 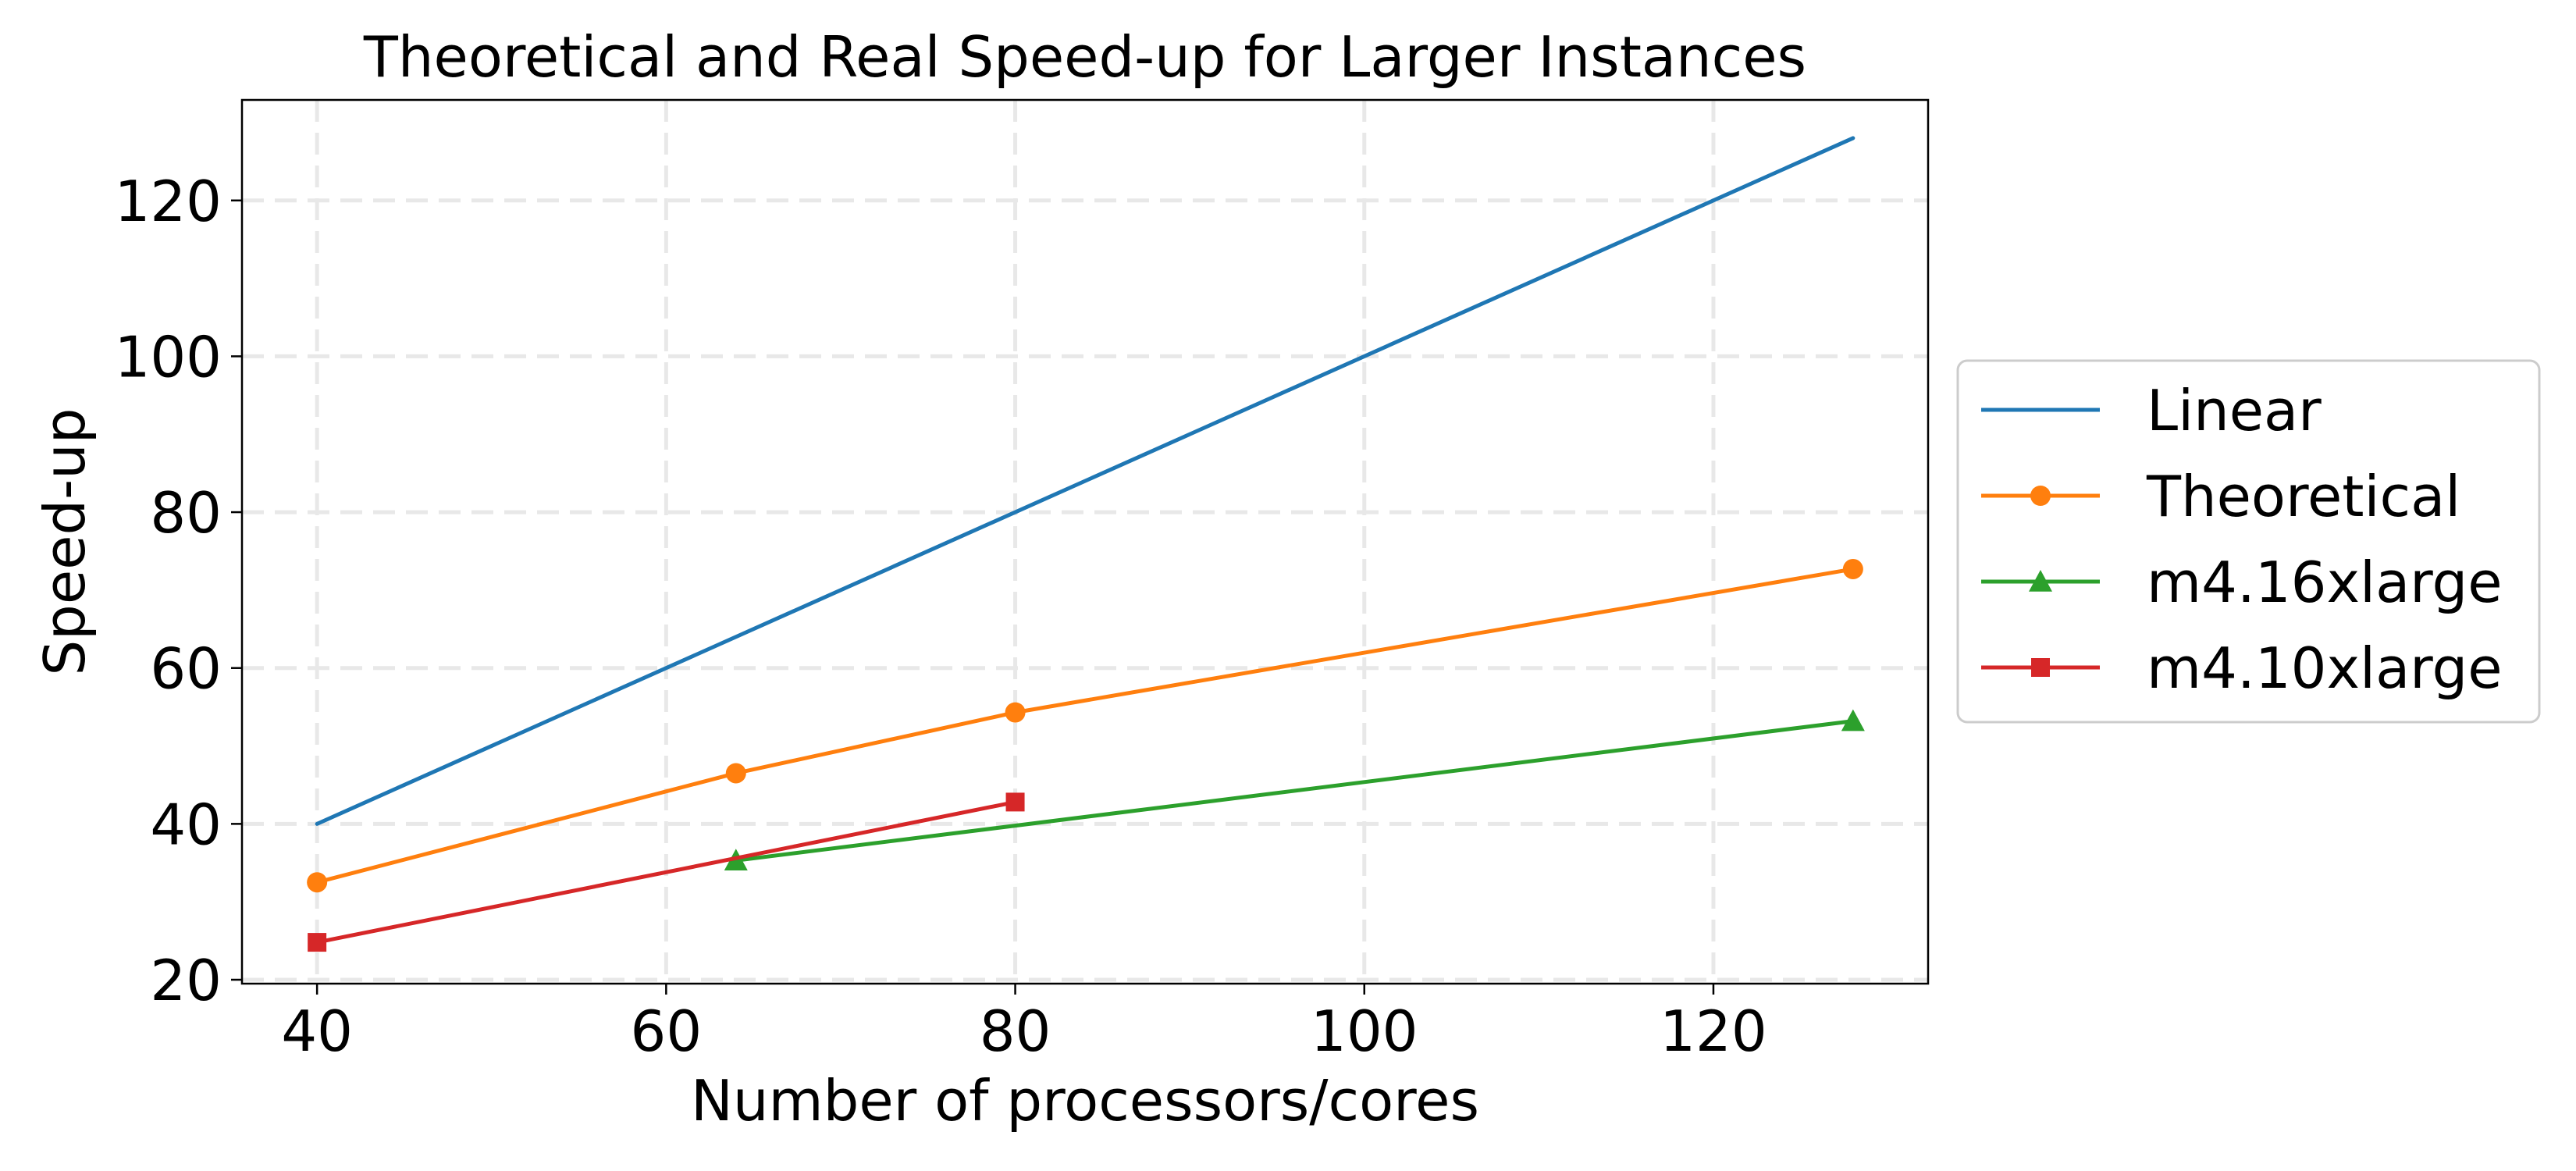 I want to click on legend-frame, so click(x=2248, y=541).